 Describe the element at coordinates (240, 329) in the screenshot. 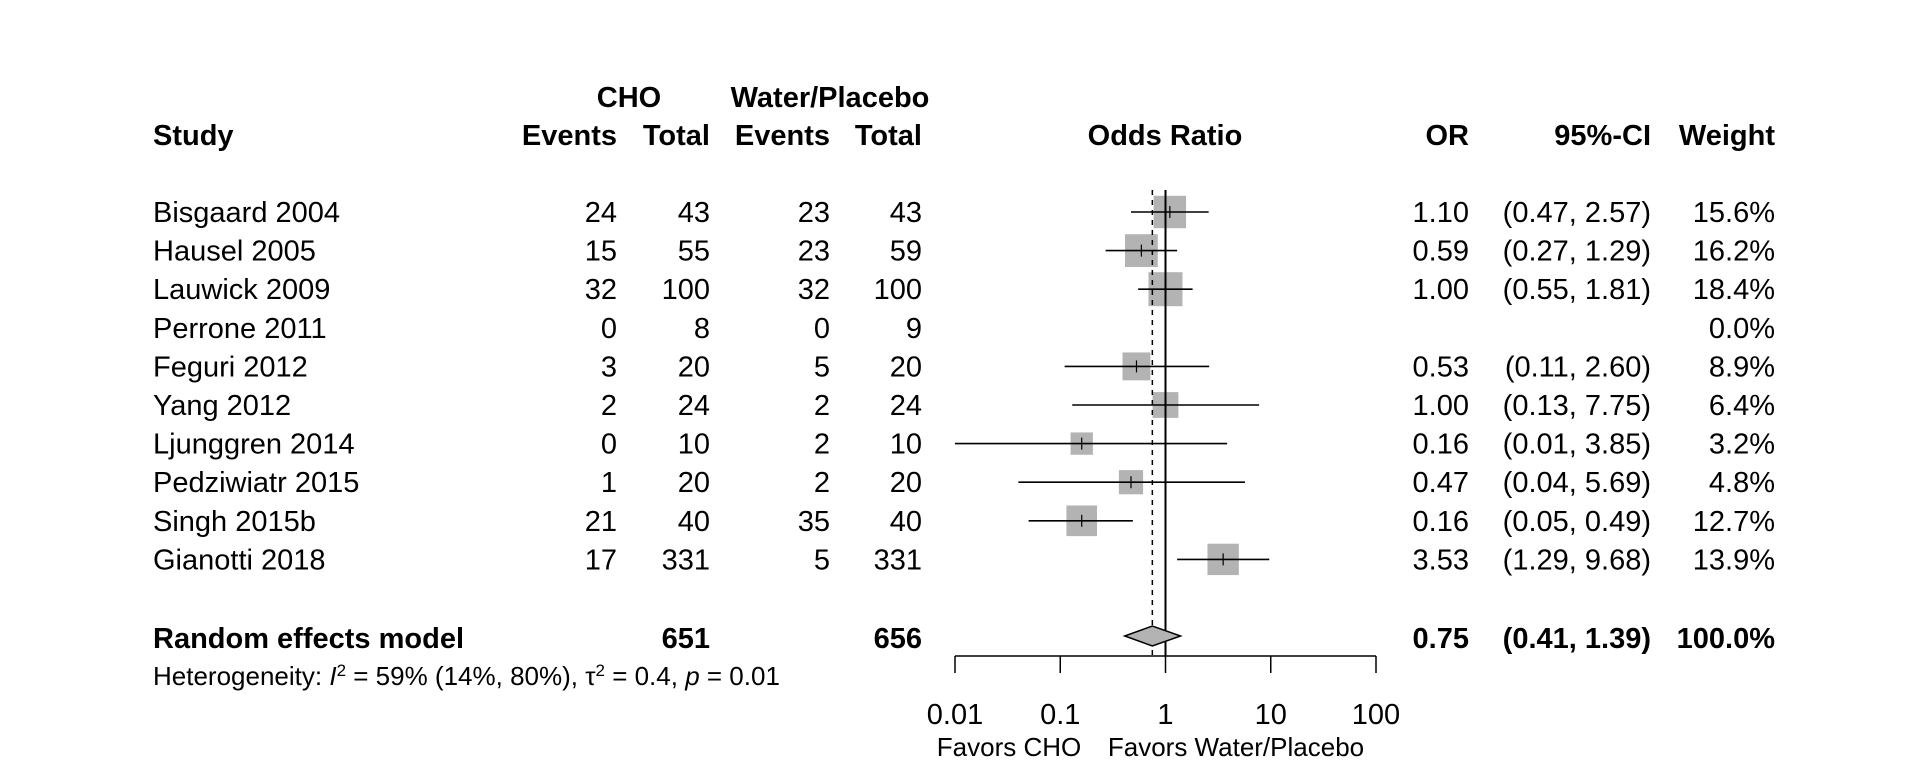

I see `study-name: Perrone 2011` at that location.